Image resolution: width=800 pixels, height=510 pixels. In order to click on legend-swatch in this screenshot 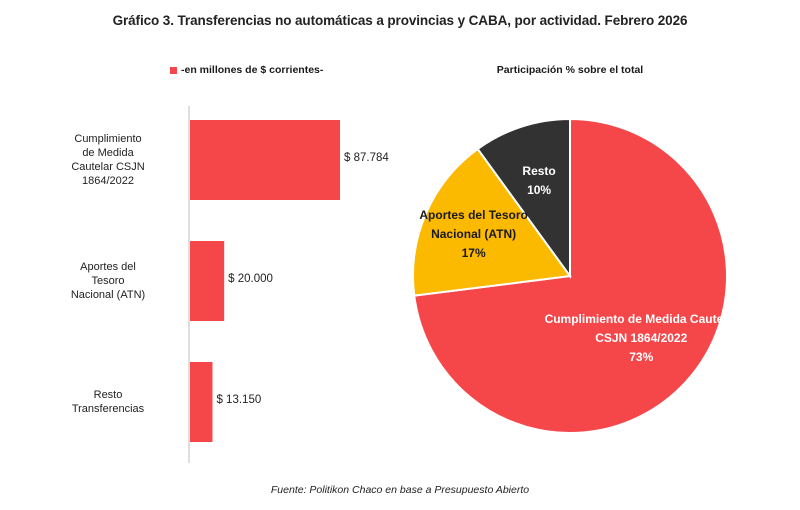, I will do `click(173, 70)`.